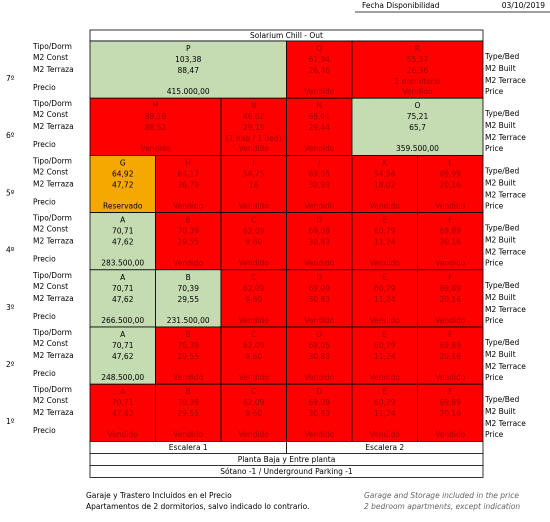 The height and width of the screenshot is (522, 550). What do you see at coordinates (254, 116) in the screenshot?
I see `unit-text: 46,02` at bounding box center [254, 116].